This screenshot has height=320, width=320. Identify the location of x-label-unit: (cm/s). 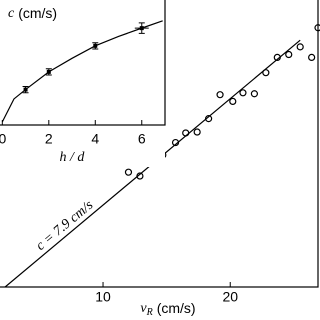
(176, 308).